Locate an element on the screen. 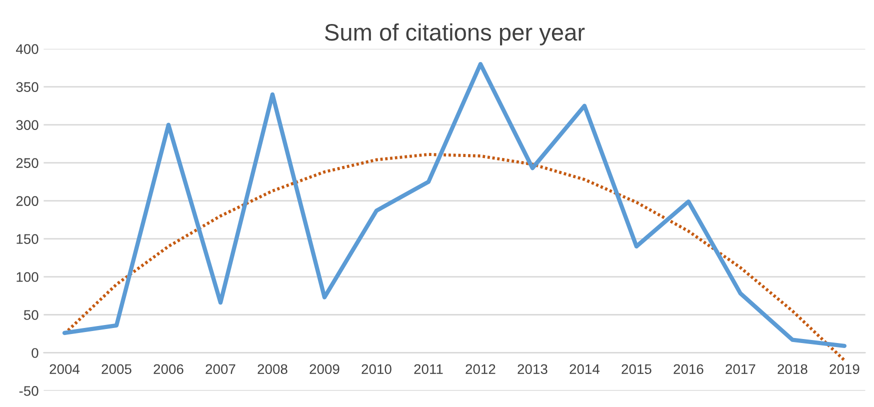 This screenshot has height=407, width=874. y-tick-label: 400 is located at coordinates (27, 49).